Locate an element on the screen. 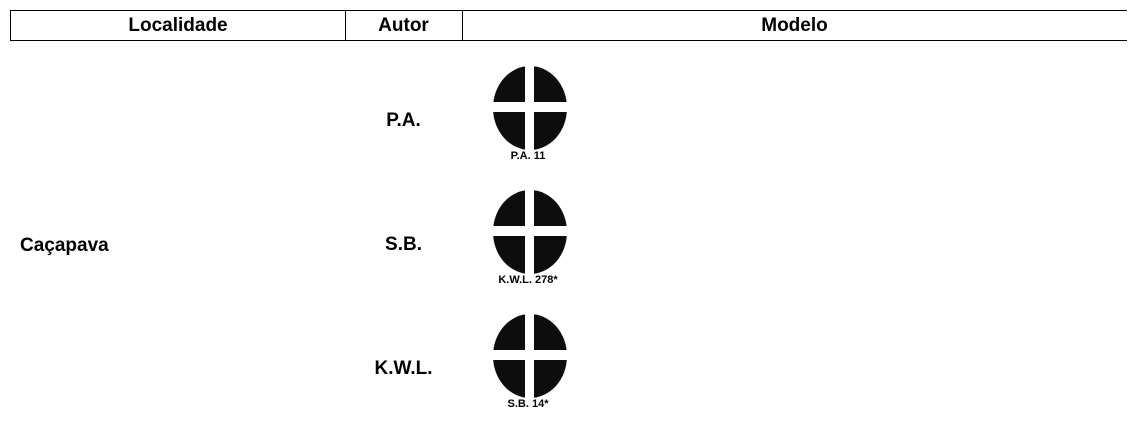  model-caption: P.A. 11 is located at coordinates (528, 156).